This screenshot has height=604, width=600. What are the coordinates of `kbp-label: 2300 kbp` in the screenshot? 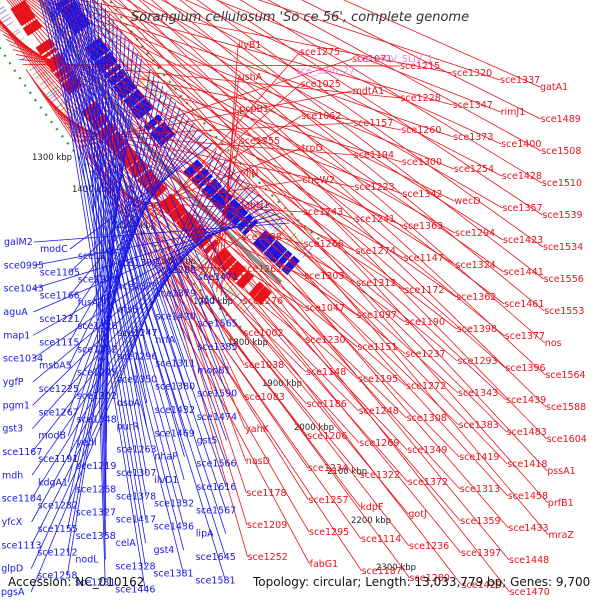 It's located at (396, 568).